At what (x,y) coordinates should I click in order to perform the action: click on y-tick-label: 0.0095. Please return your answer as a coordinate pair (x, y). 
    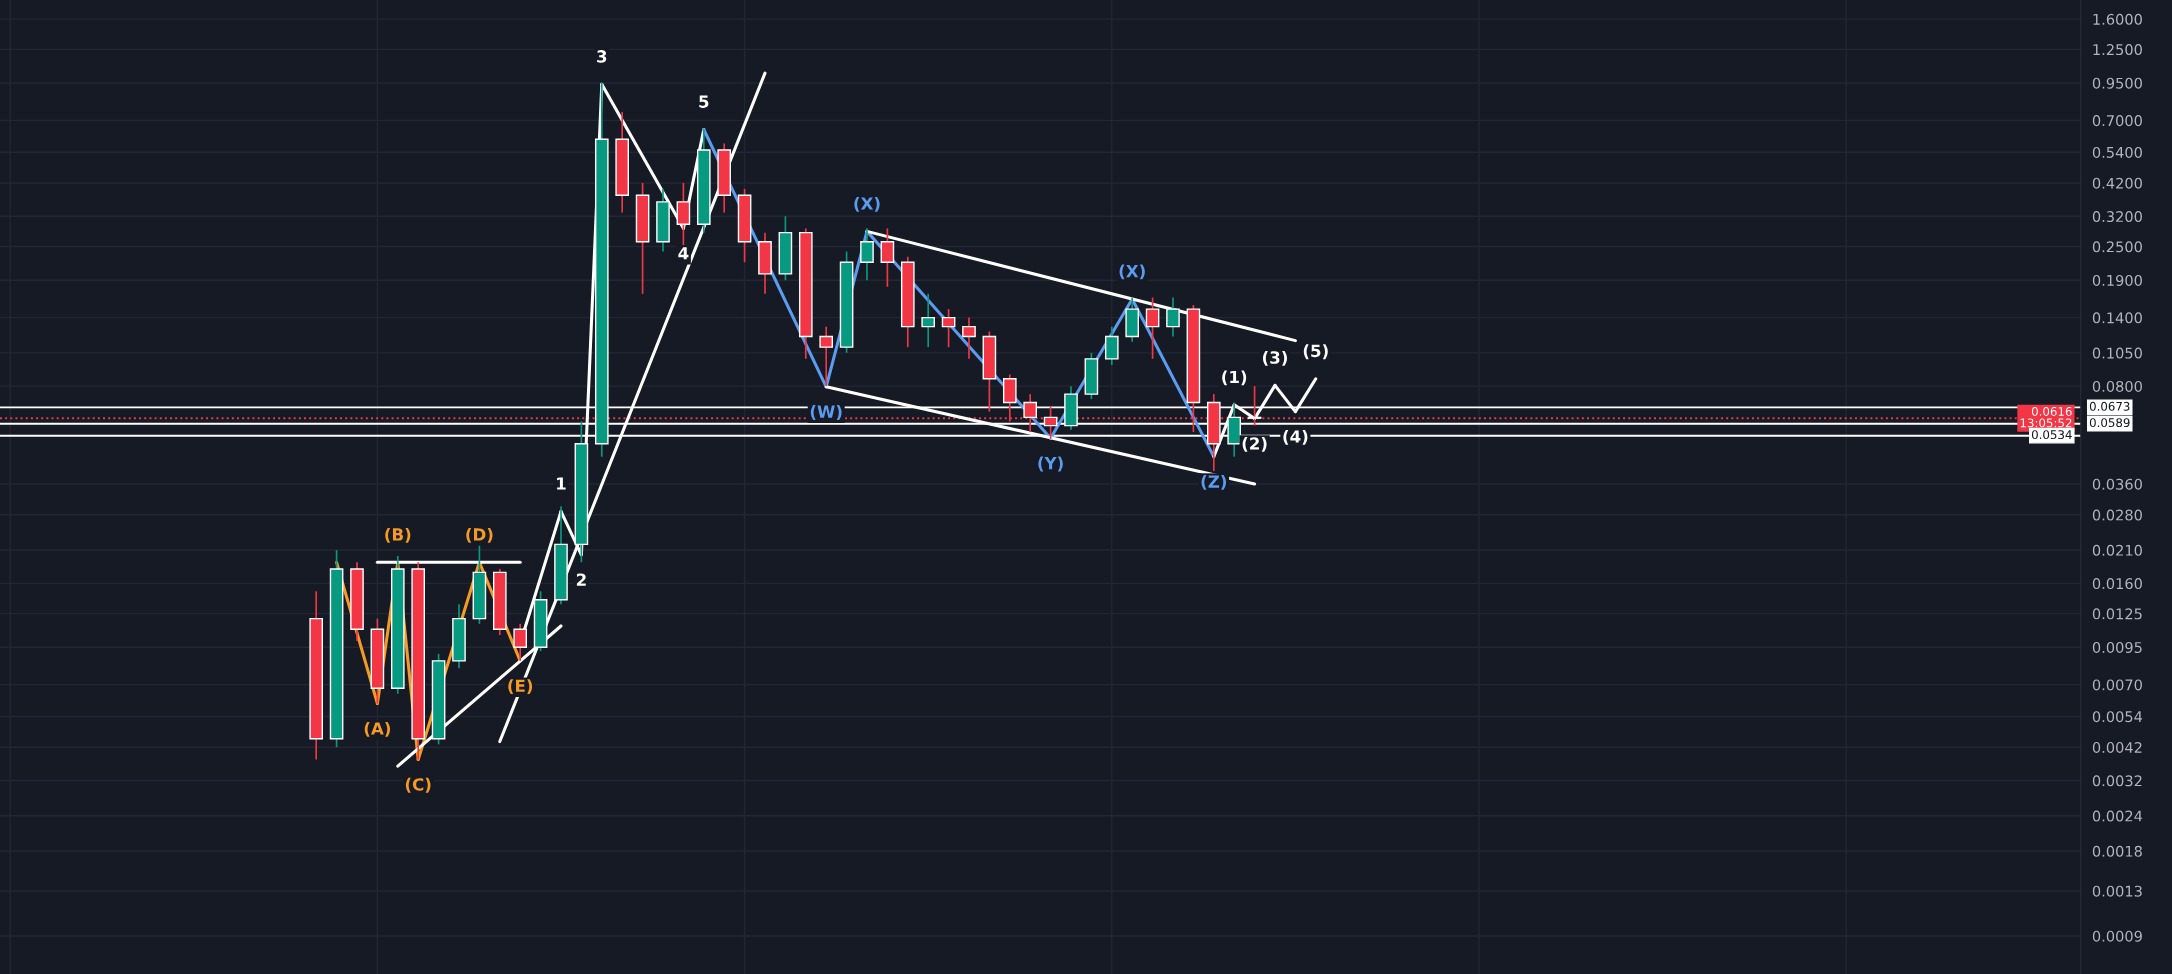
    Looking at the image, I should click on (2117, 647).